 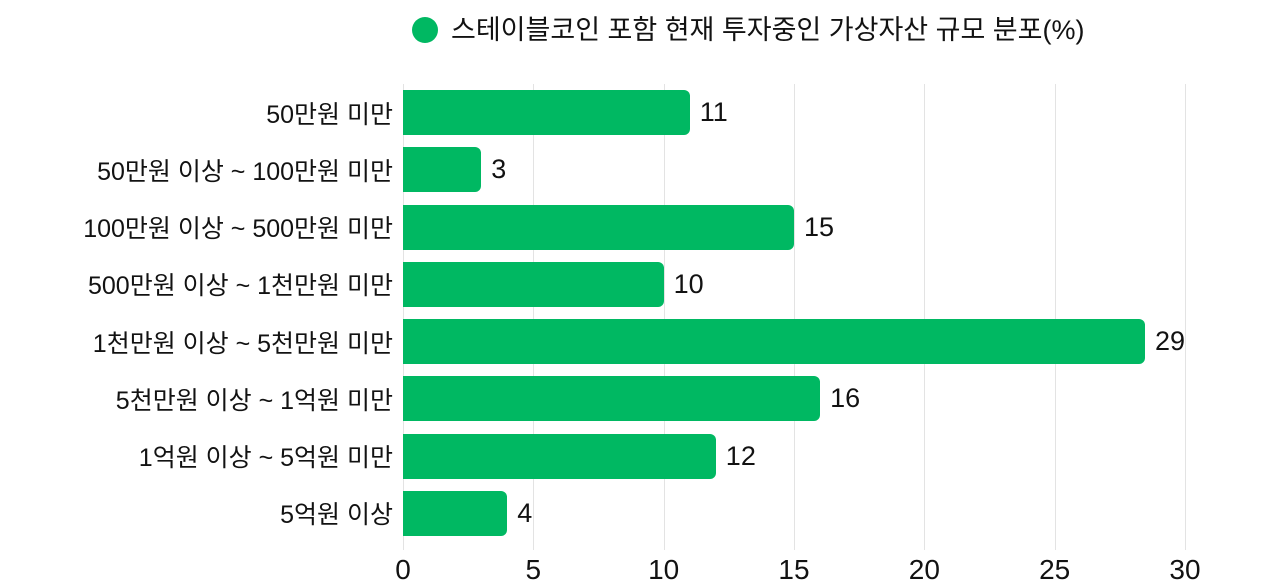 I want to click on value-label: 3, so click(x=499, y=169).